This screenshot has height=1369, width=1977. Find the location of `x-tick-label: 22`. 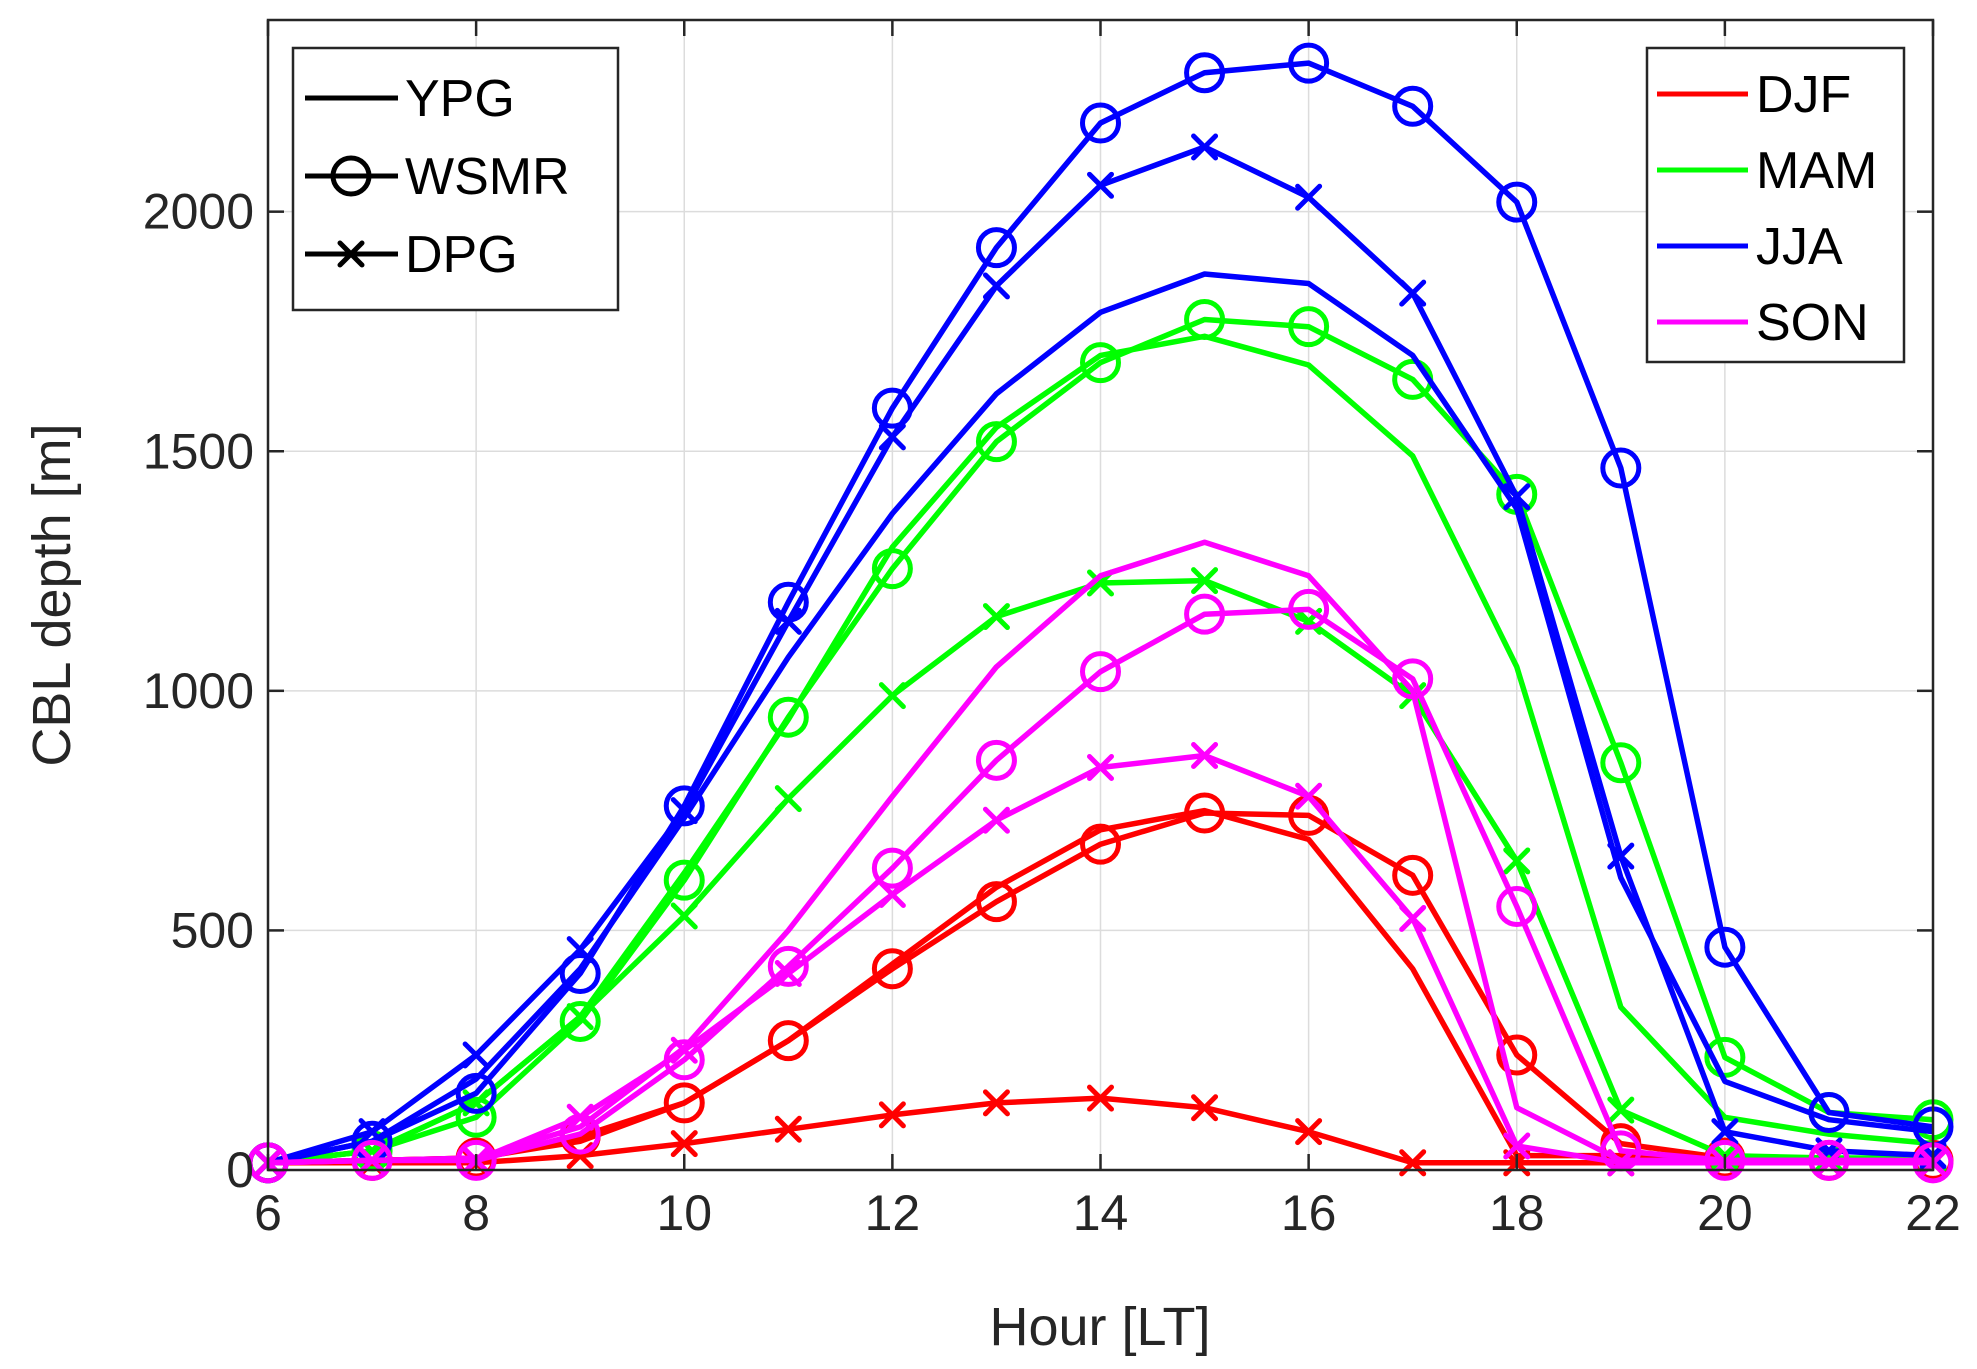

x-tick-label: 22 is located at coordinates (1933, 1213).